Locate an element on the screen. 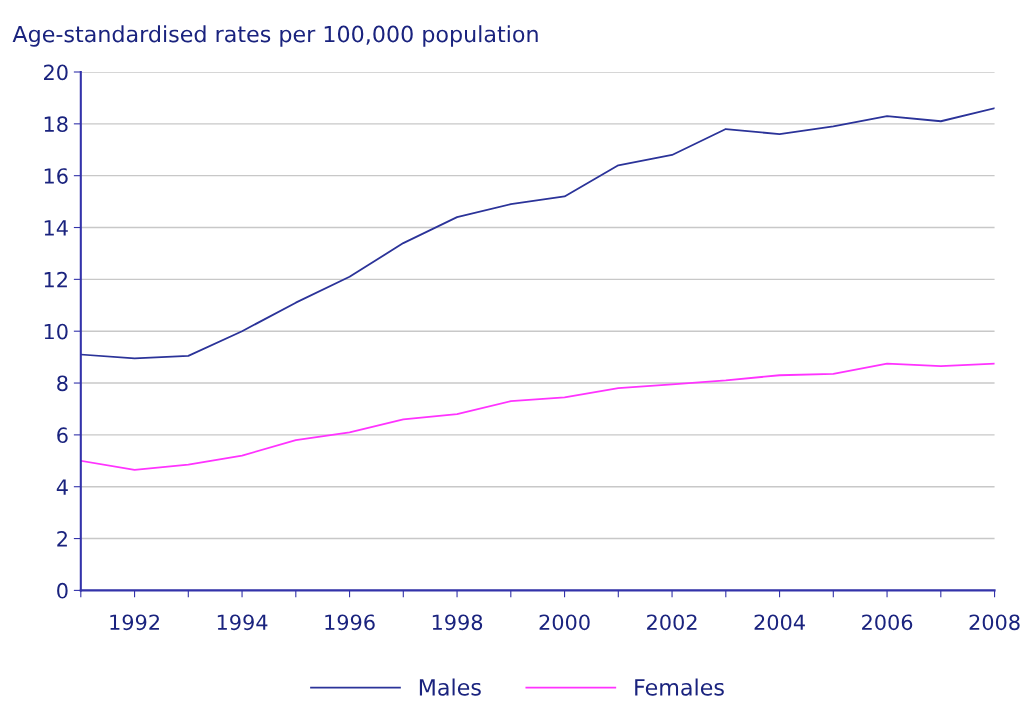 This screenshot has height=720, width=1036. legend-label: Females is located at coordinates (679, 687).